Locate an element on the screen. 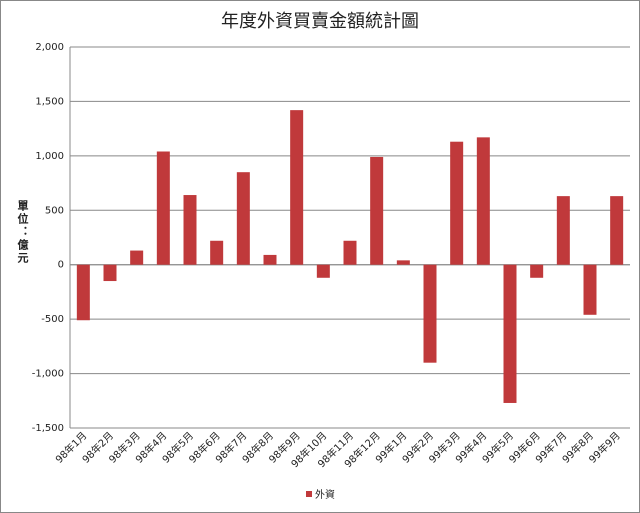 The width and height of the screenshot is (640, 513). chart-title: 年度外資買賣金額統計圖 is located at coordinates (320, 21).